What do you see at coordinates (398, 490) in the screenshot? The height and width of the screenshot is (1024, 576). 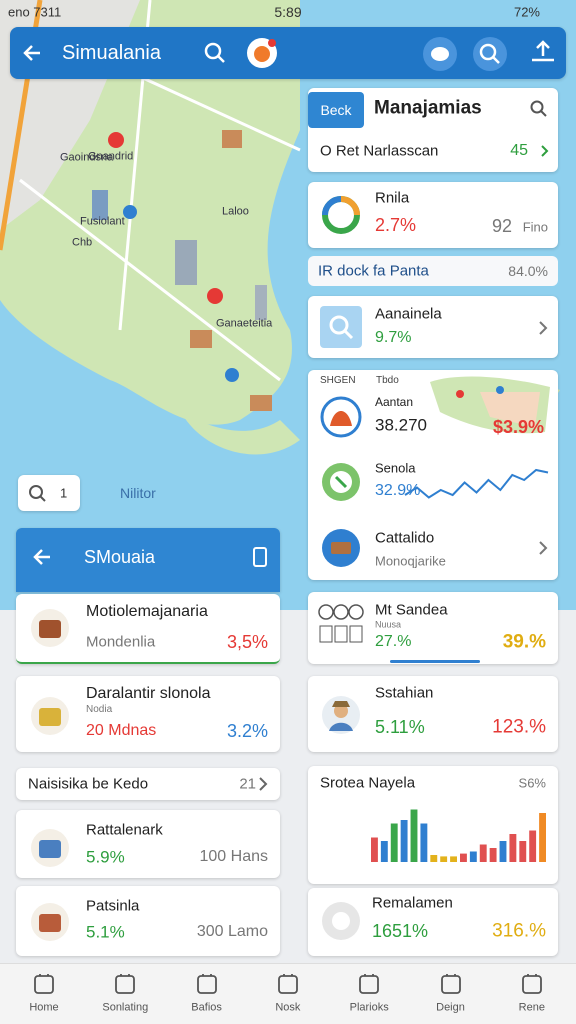 I see `row-value: 32.9%` at bounding box center [398, 490].